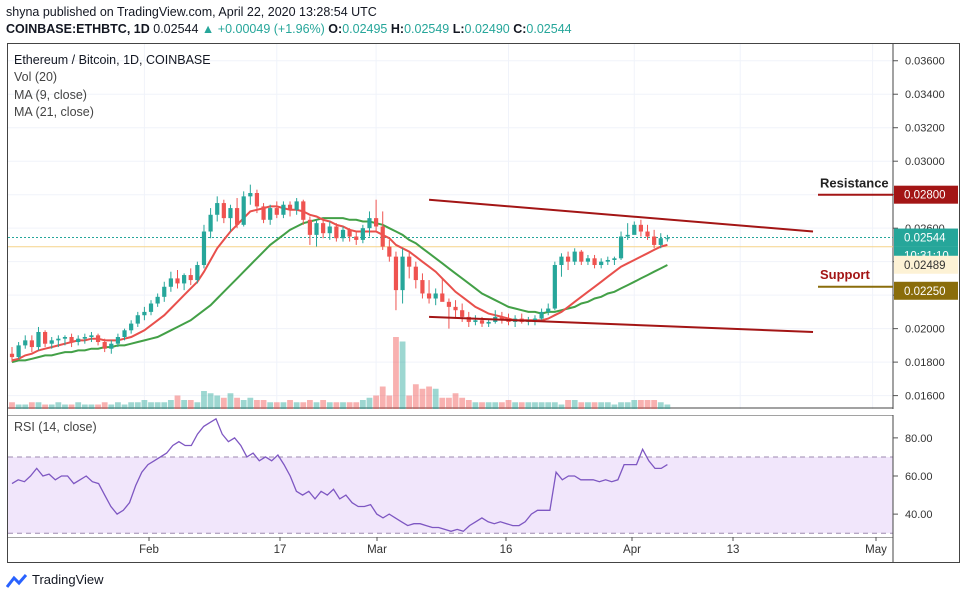 The image size is (967, 599). I want to click on resistance-badge: 0.02800, so click(925, 196).